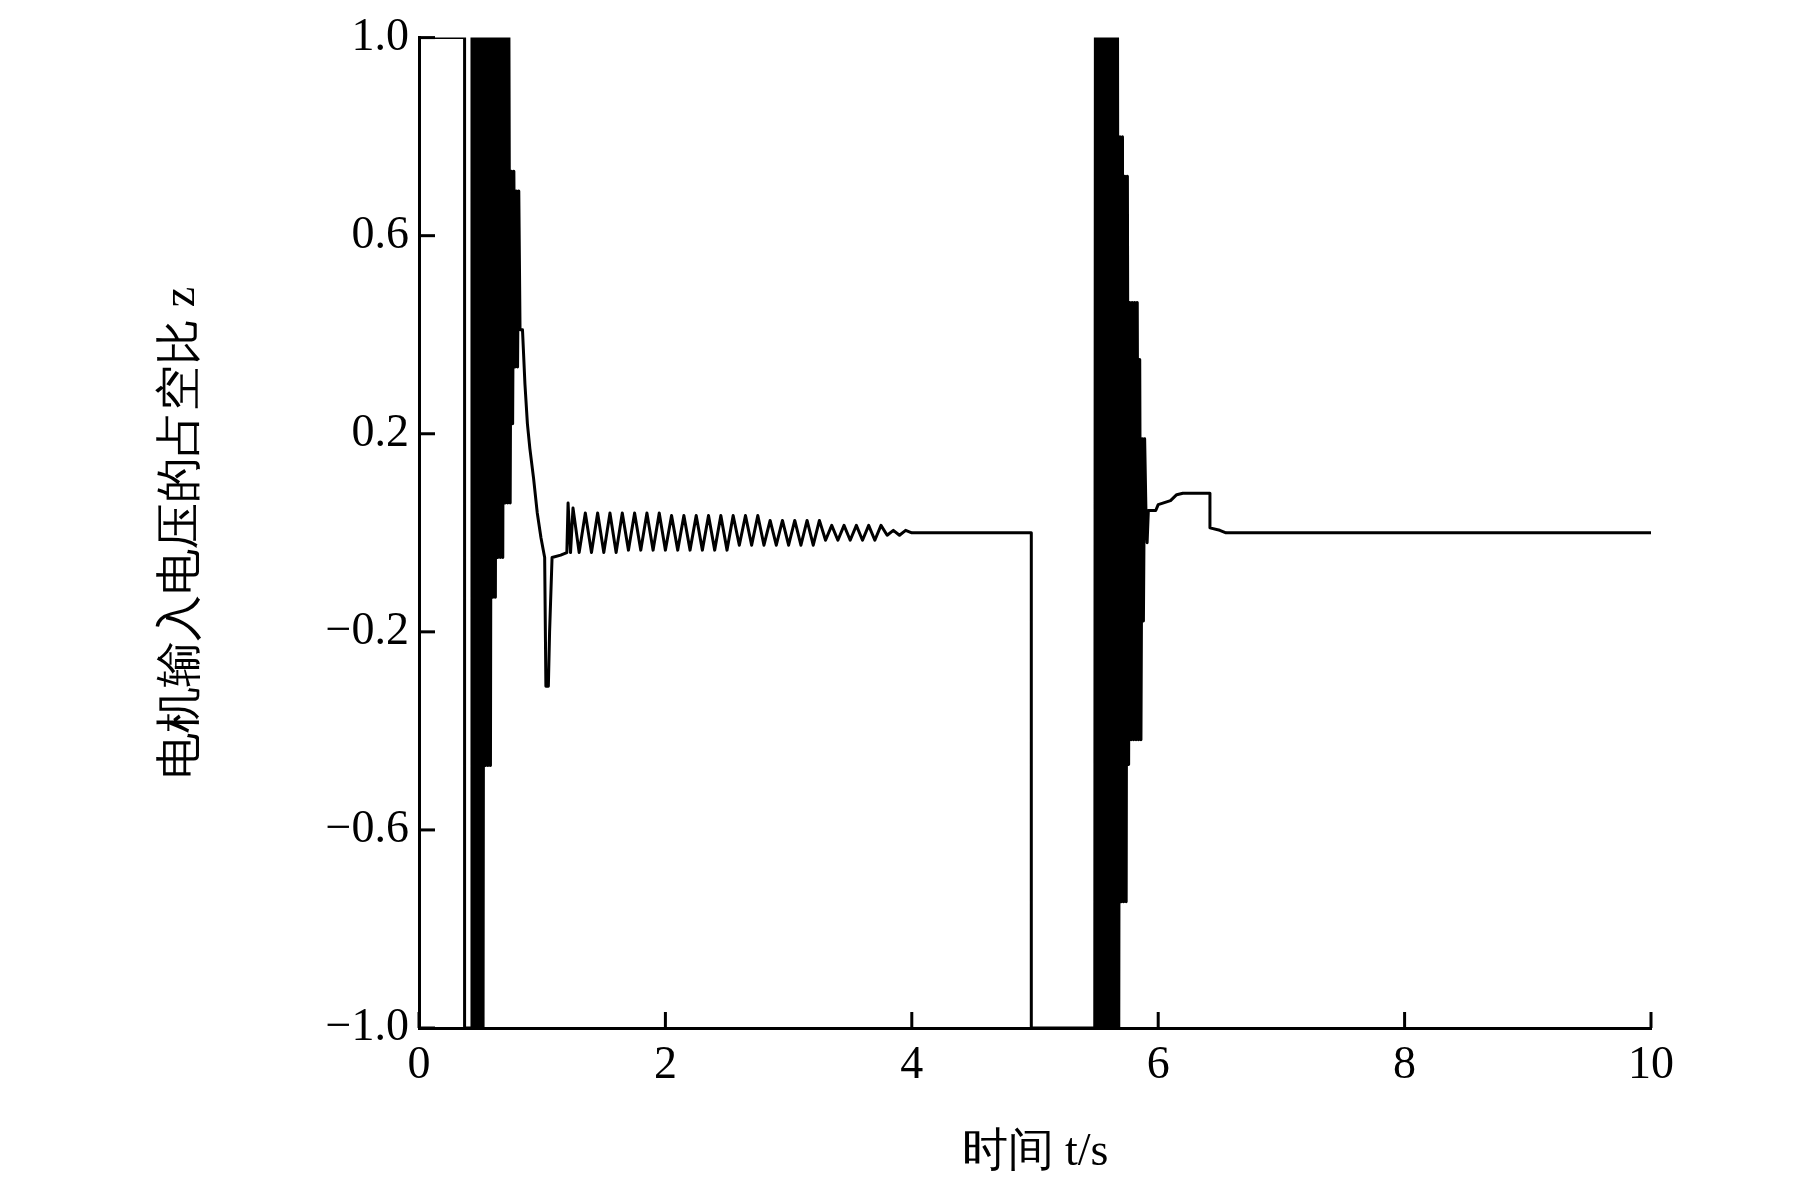 This screenshot has width=1819, height=1195. Describe the element at coordinates (178, 532) in the screenshot. I see `y-axis-title: 电机输入电压的占空比 z` at that location.